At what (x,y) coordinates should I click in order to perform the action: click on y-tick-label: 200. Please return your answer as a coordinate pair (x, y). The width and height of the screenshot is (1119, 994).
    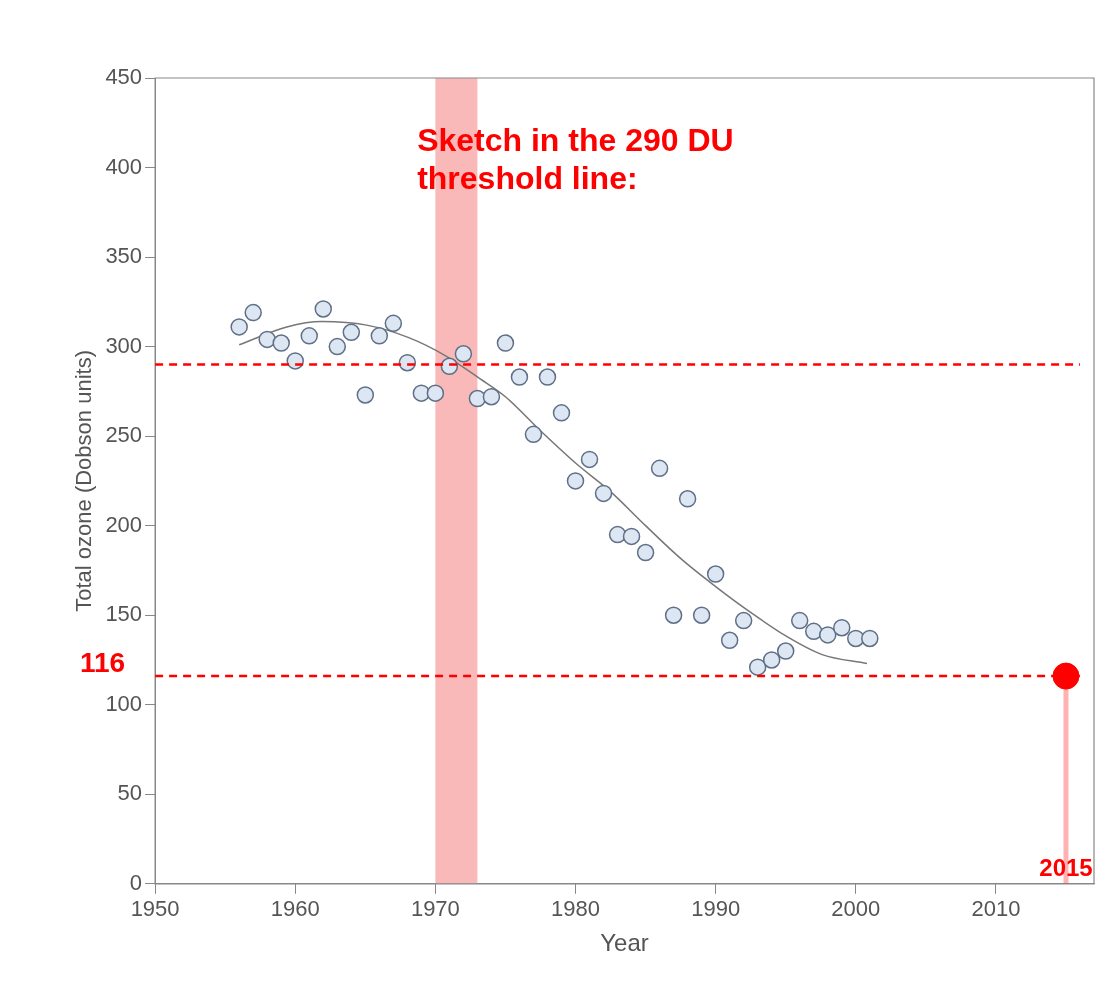
    Looking at the image, I should click on (124, 524).